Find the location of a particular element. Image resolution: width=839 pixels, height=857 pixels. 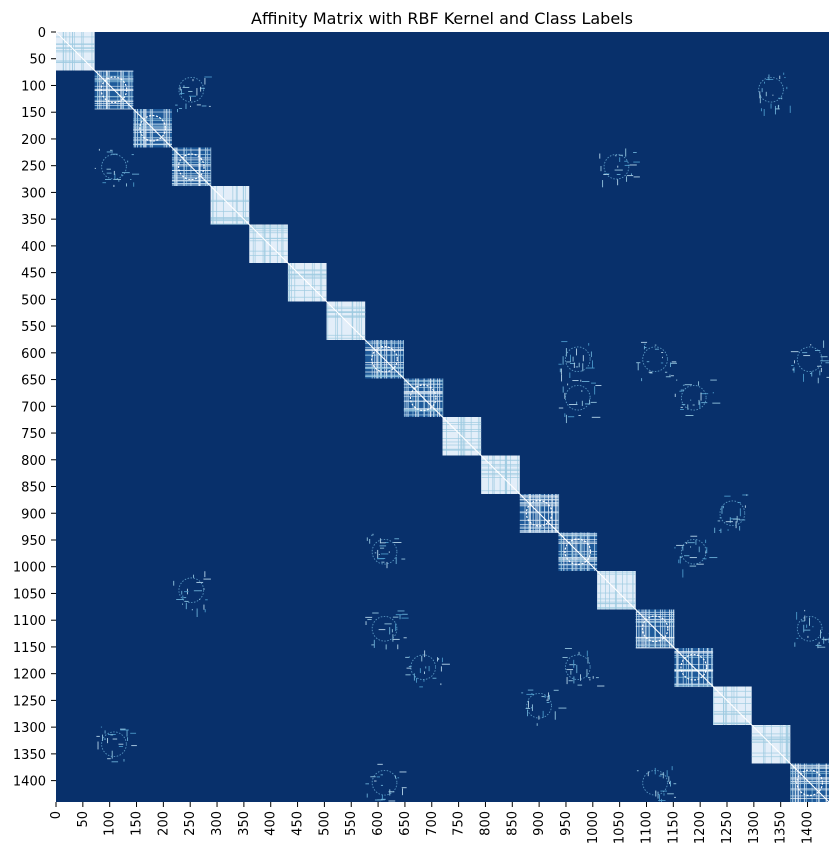

x-tick-label: 450 is located at coordinates (298, 823).